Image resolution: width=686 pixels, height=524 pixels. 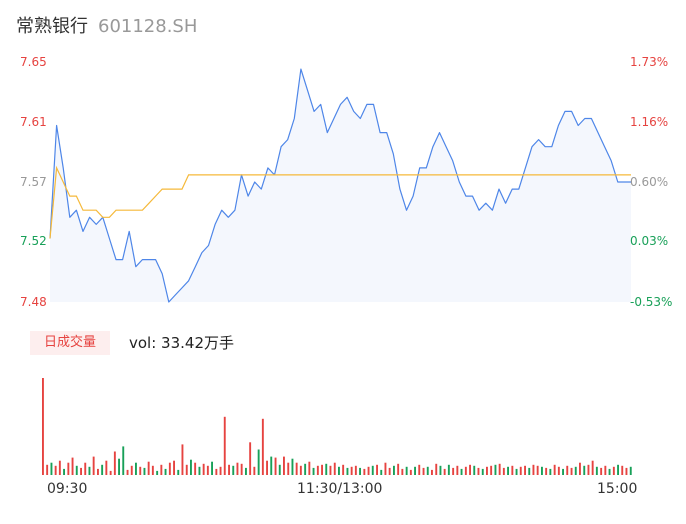 I want to click on y-tick-percent: 0.60%, so click(x=649, y=182).